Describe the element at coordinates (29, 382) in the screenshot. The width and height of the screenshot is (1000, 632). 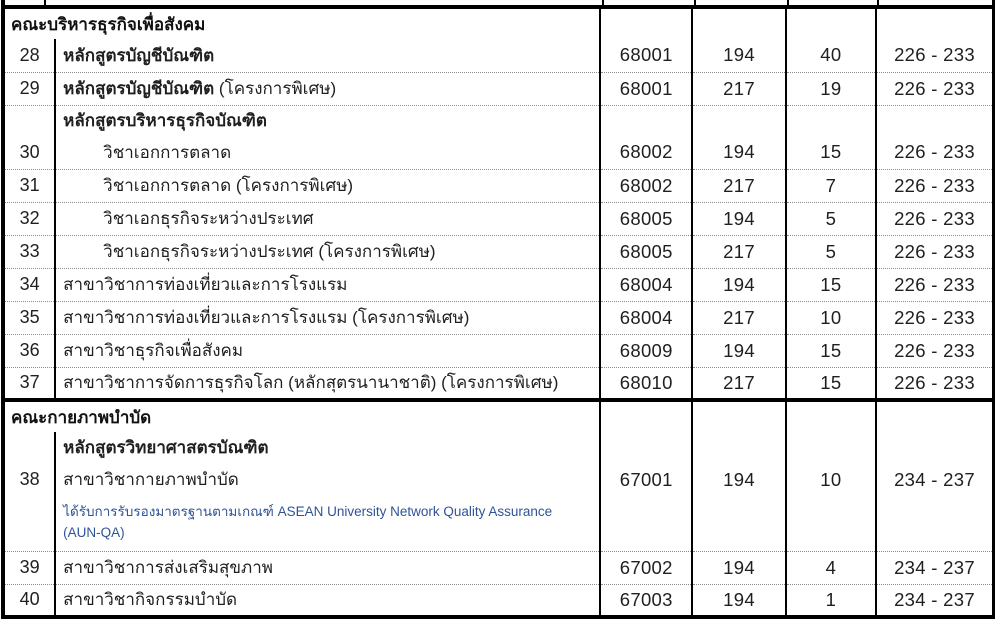
I see `row-number-cell: 37` at that location.